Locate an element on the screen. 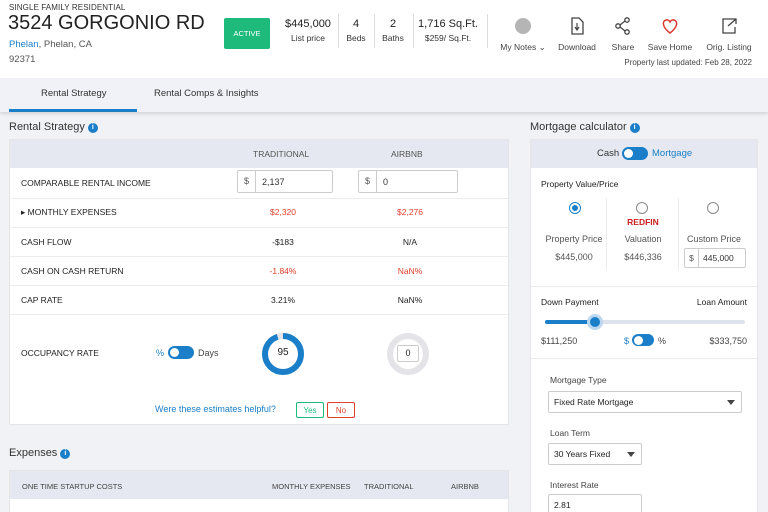 This screenshot has height=512, width=768. mortgage-mode-bar: Cash Mortgage is located at coordinates (644, 154).